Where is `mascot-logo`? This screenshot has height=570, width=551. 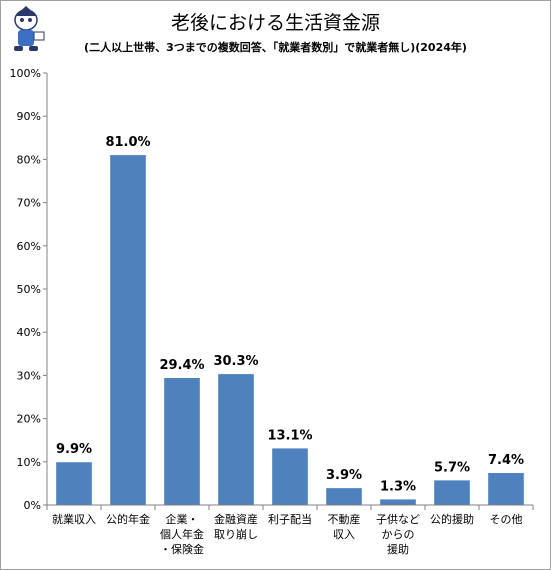
mascot-logo is located at coordinates (29, 28).